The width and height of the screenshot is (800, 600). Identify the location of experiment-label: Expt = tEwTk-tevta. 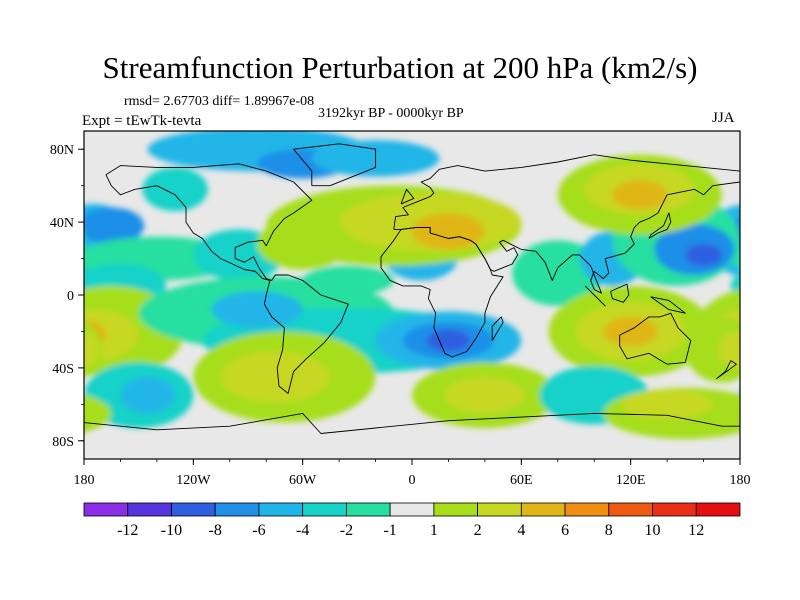
(142, 121).